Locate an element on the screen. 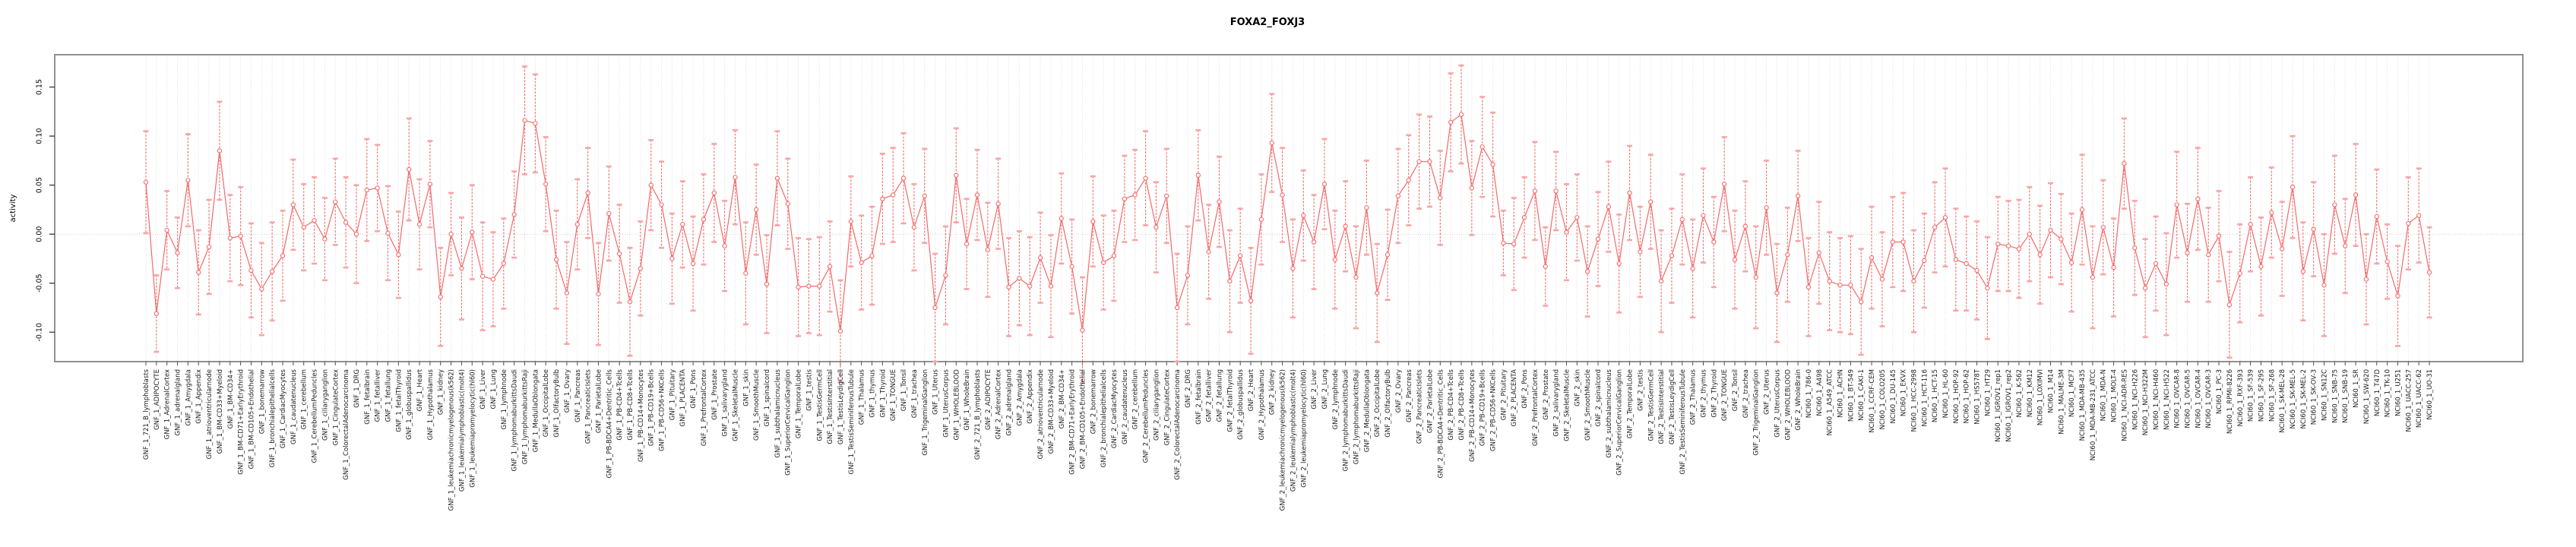 This screenshot has height=547, width=2576. x-tick-label: GNF_2_DRG is located at coordinates (1188, 388).